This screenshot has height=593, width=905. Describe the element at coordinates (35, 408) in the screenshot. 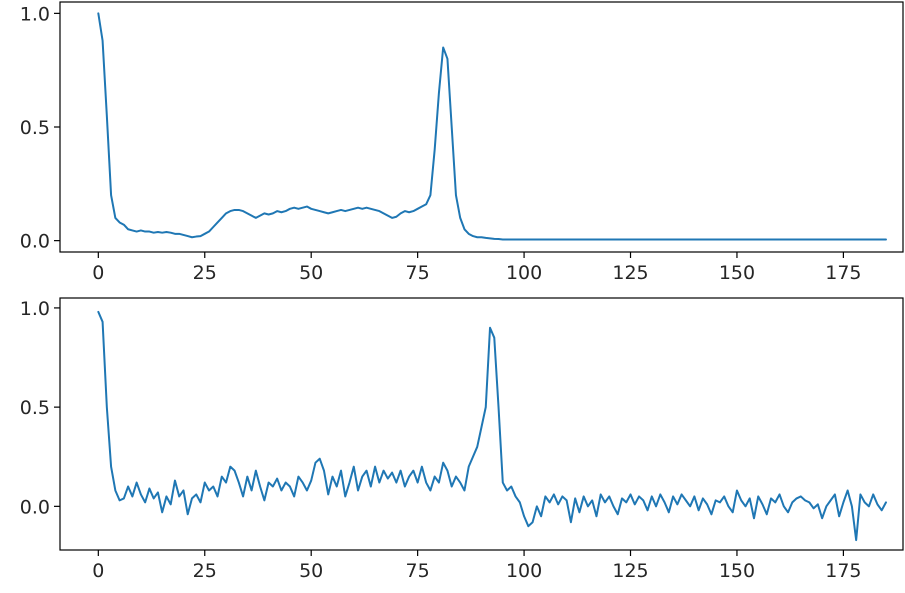

I see `bottom-y-tick-label: 0.5` at that location.